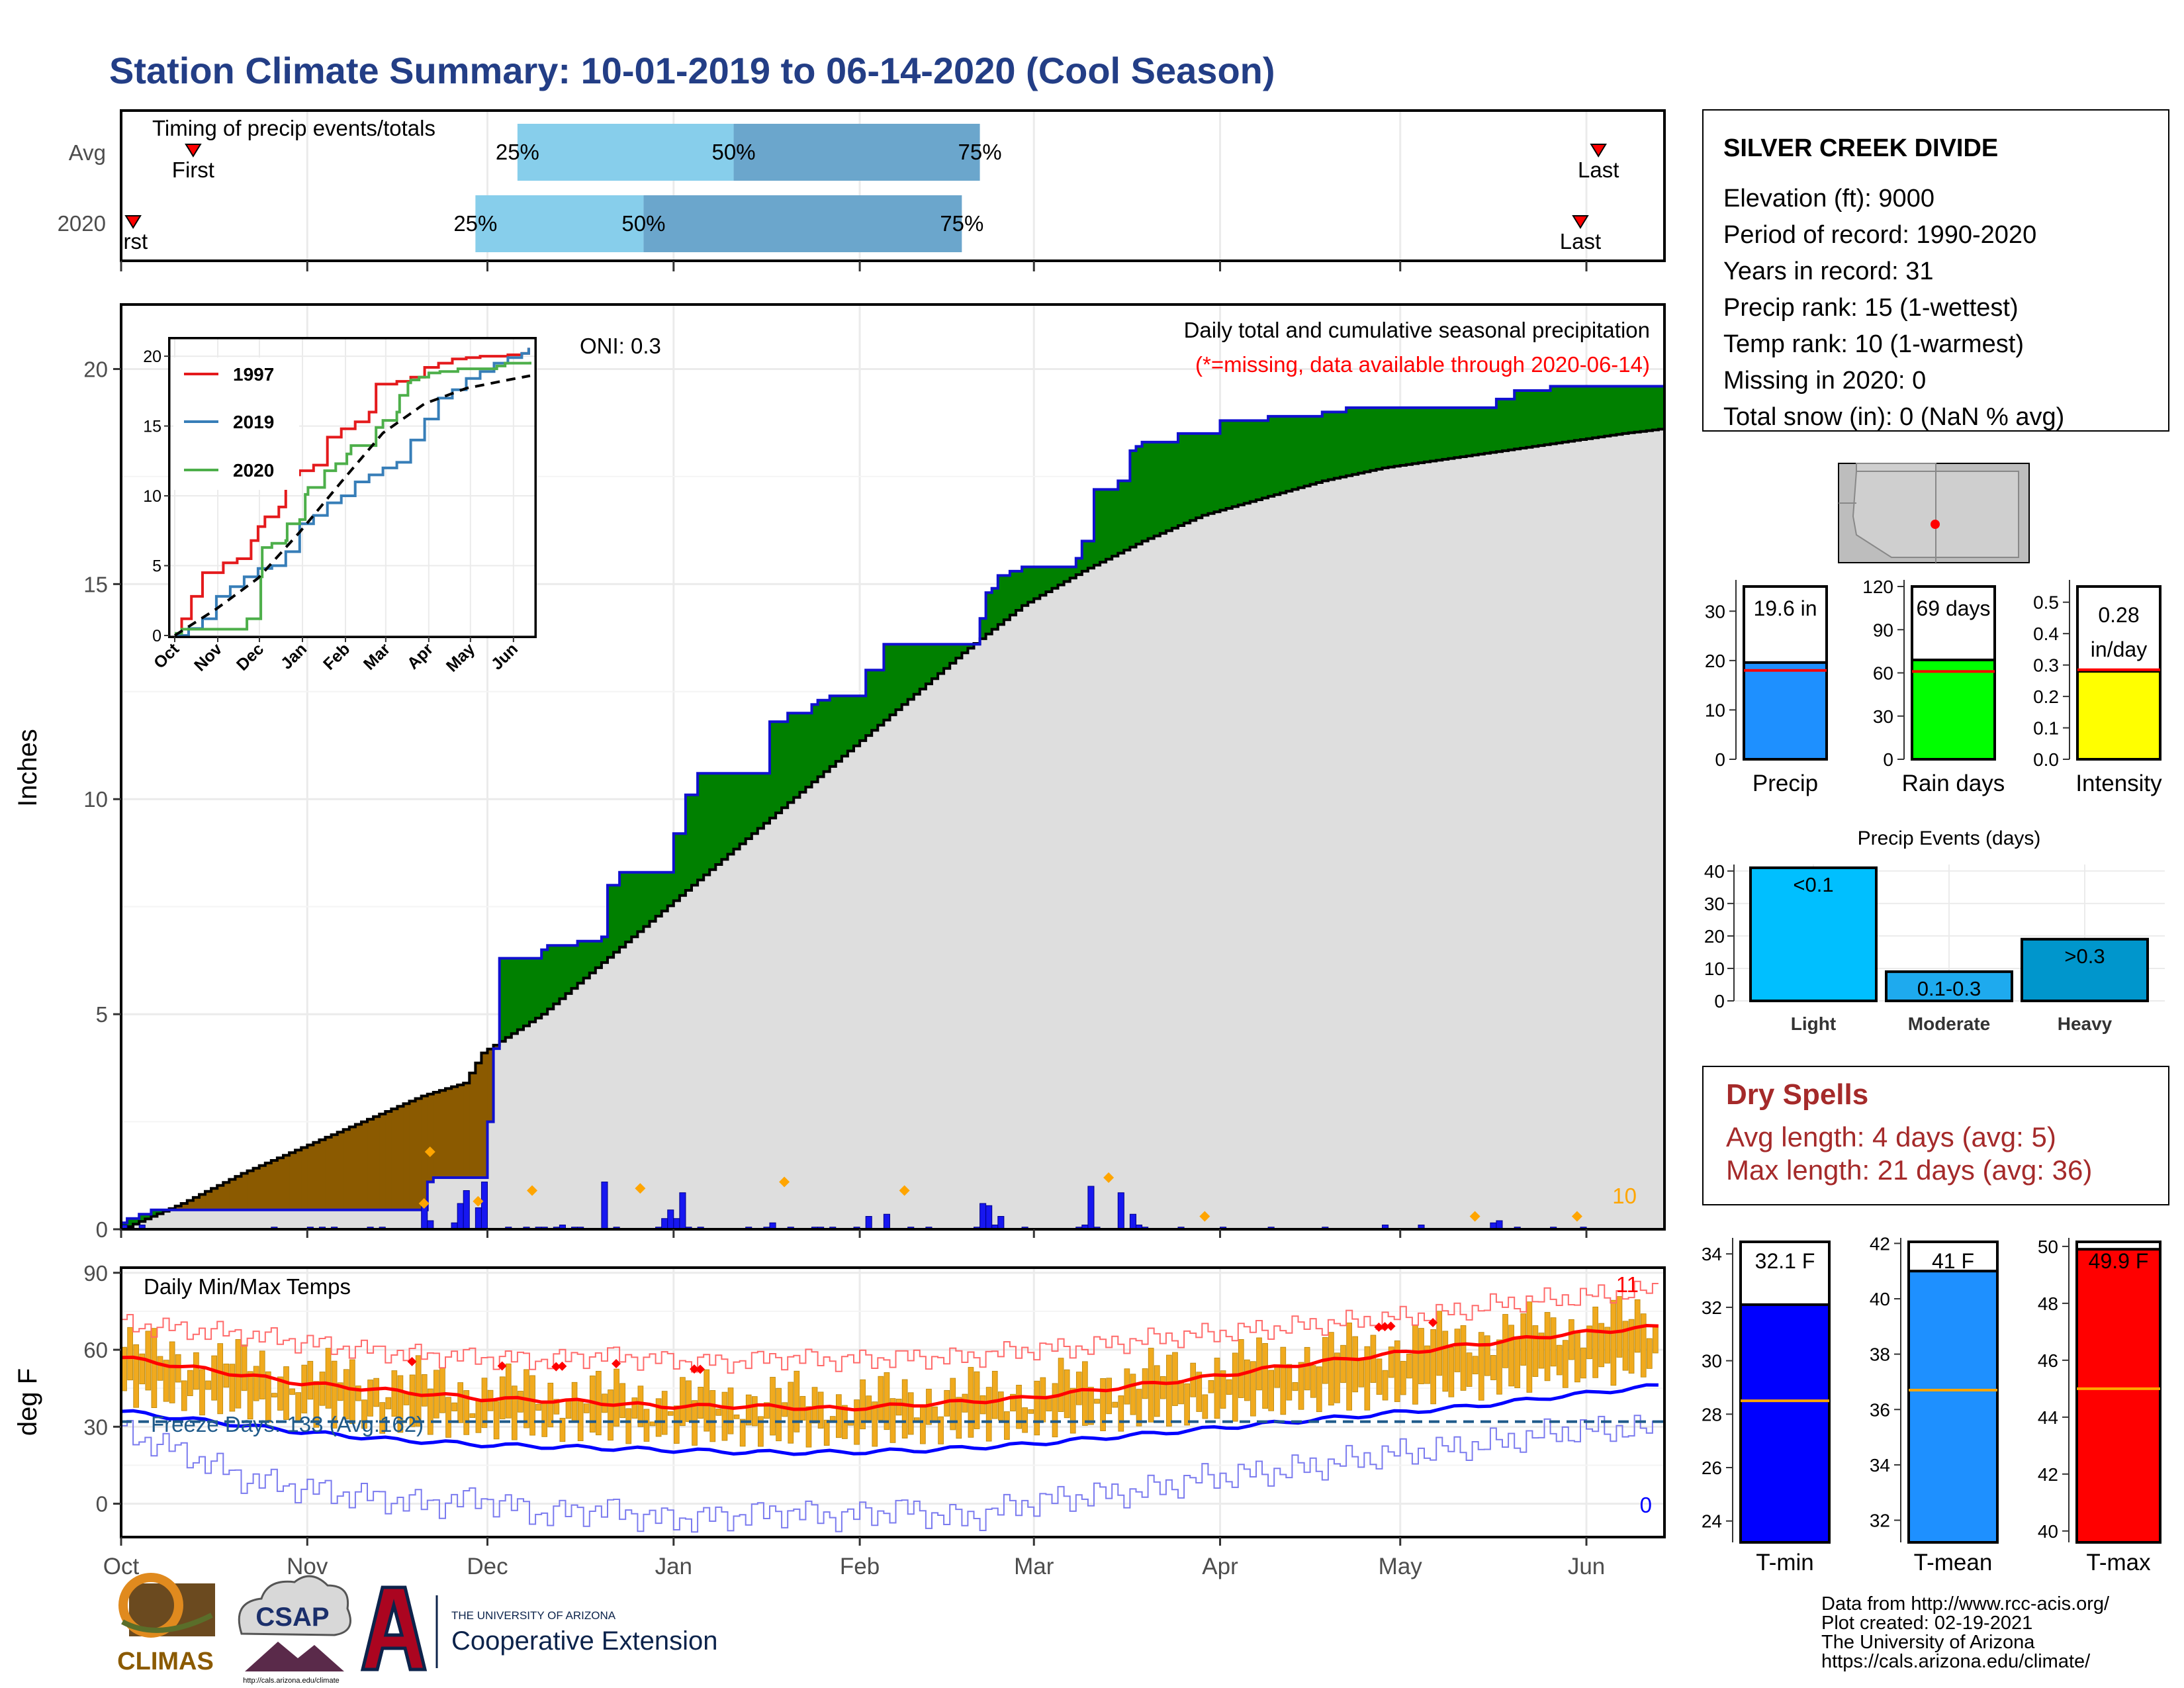 This screenshot has width=2184, height=1688. Describe the element at coordinates (2118, 1396) in the screenshot. I see `temp-summary-bar-t-max` at that location.